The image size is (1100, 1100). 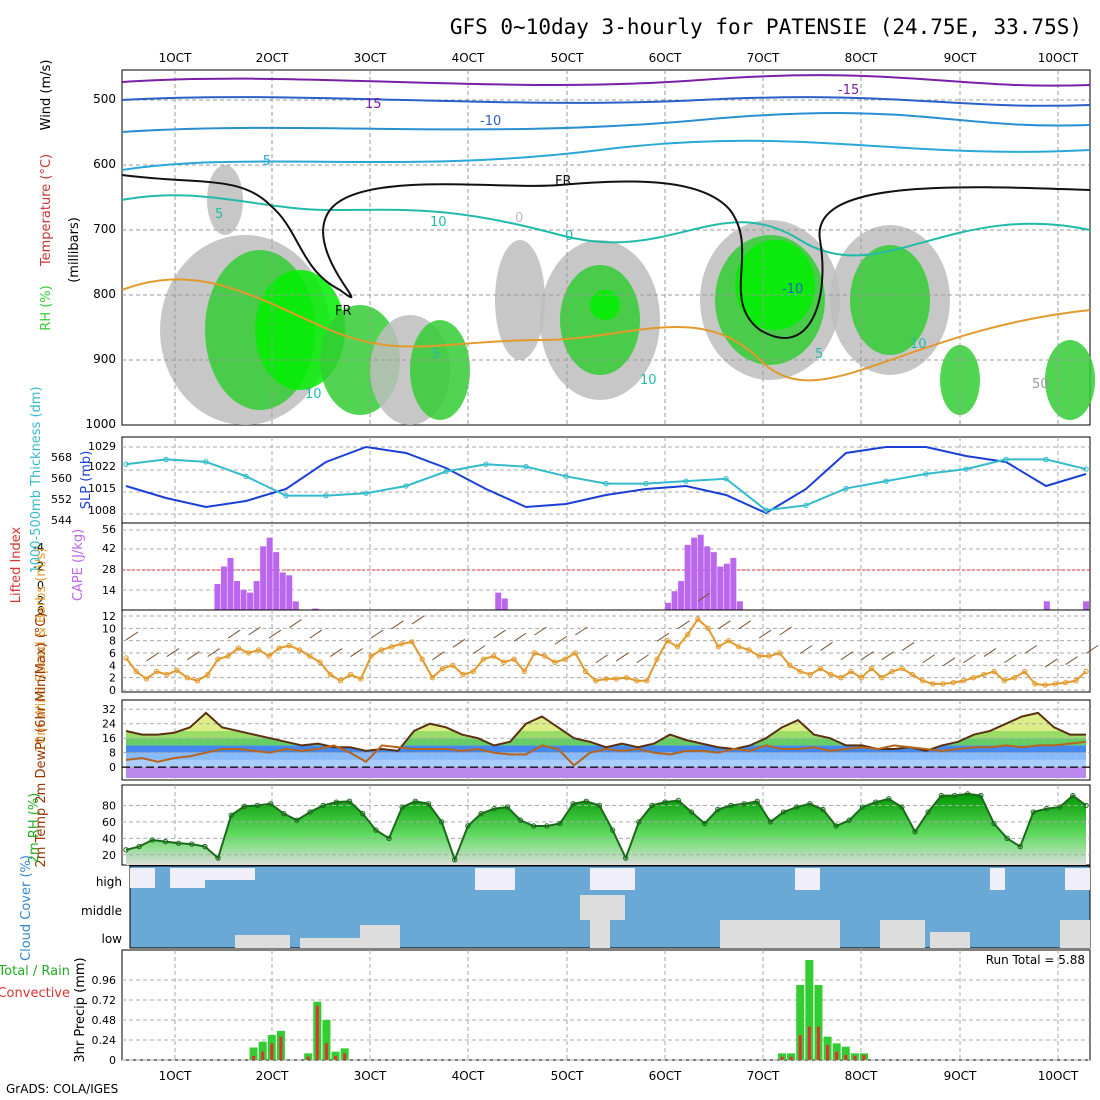 What do you see at coordinates (1058, 1076) in the screenshot?
I see `bottom-tick-label: 10OCT` at bounding box center [1058, 1076].